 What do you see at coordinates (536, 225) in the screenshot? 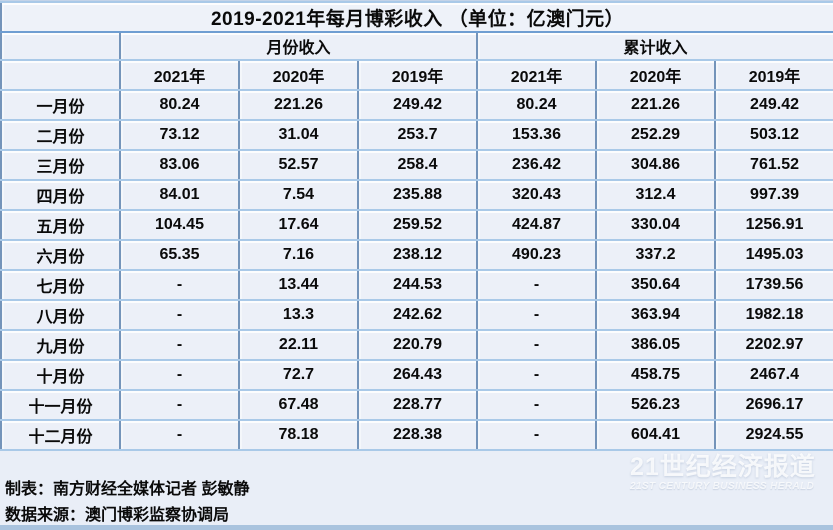
I see `value-cell: 424.87` at bounding box center [536, 225].